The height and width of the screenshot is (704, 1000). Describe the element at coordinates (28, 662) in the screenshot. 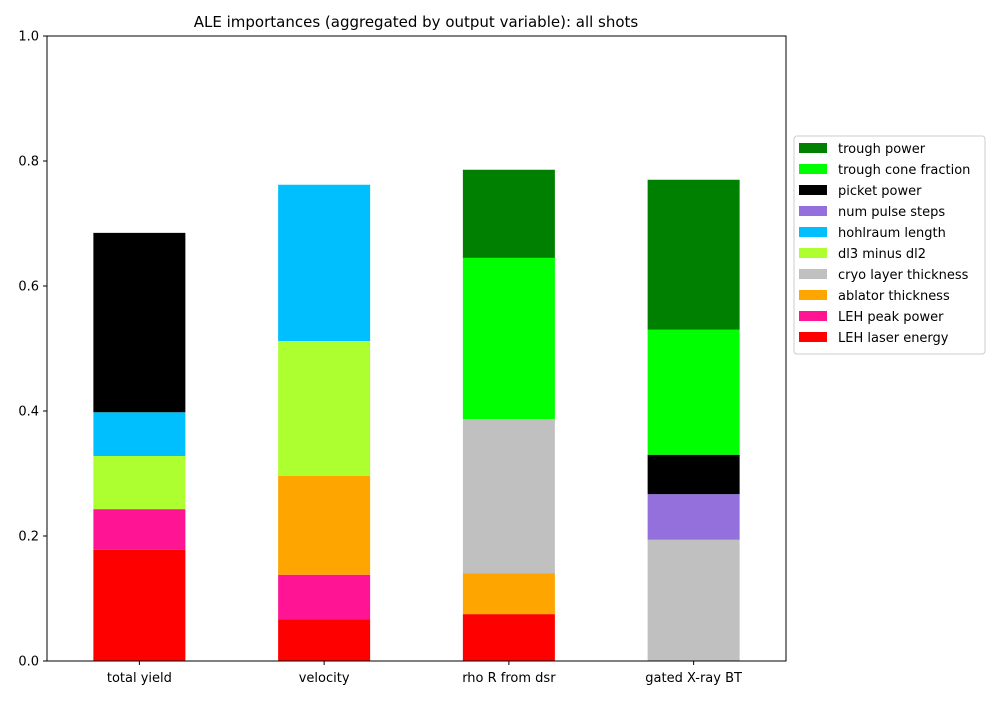

I see `y-tick-label: 0.0` at that location.